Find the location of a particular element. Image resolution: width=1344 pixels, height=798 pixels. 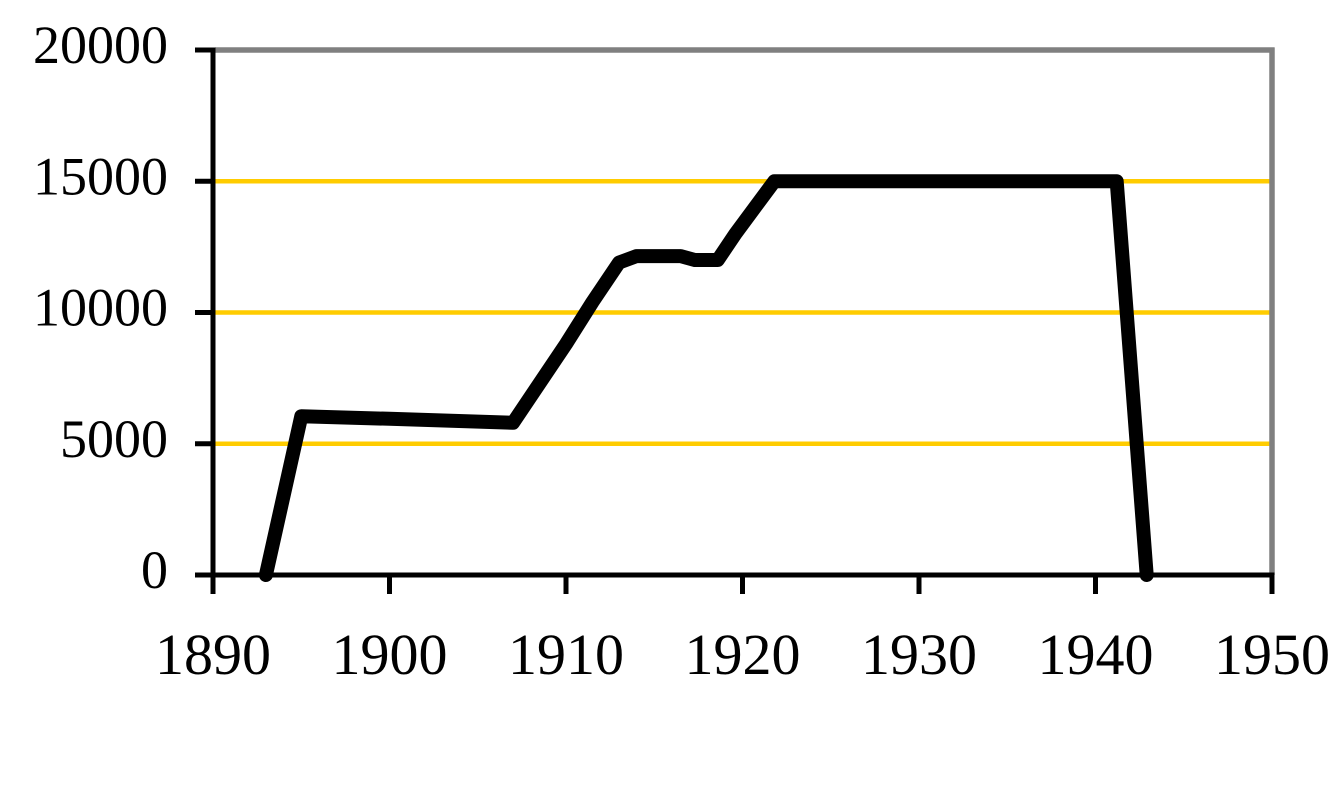

x-tick-label: 1910 is located at coordinates (566, 654).